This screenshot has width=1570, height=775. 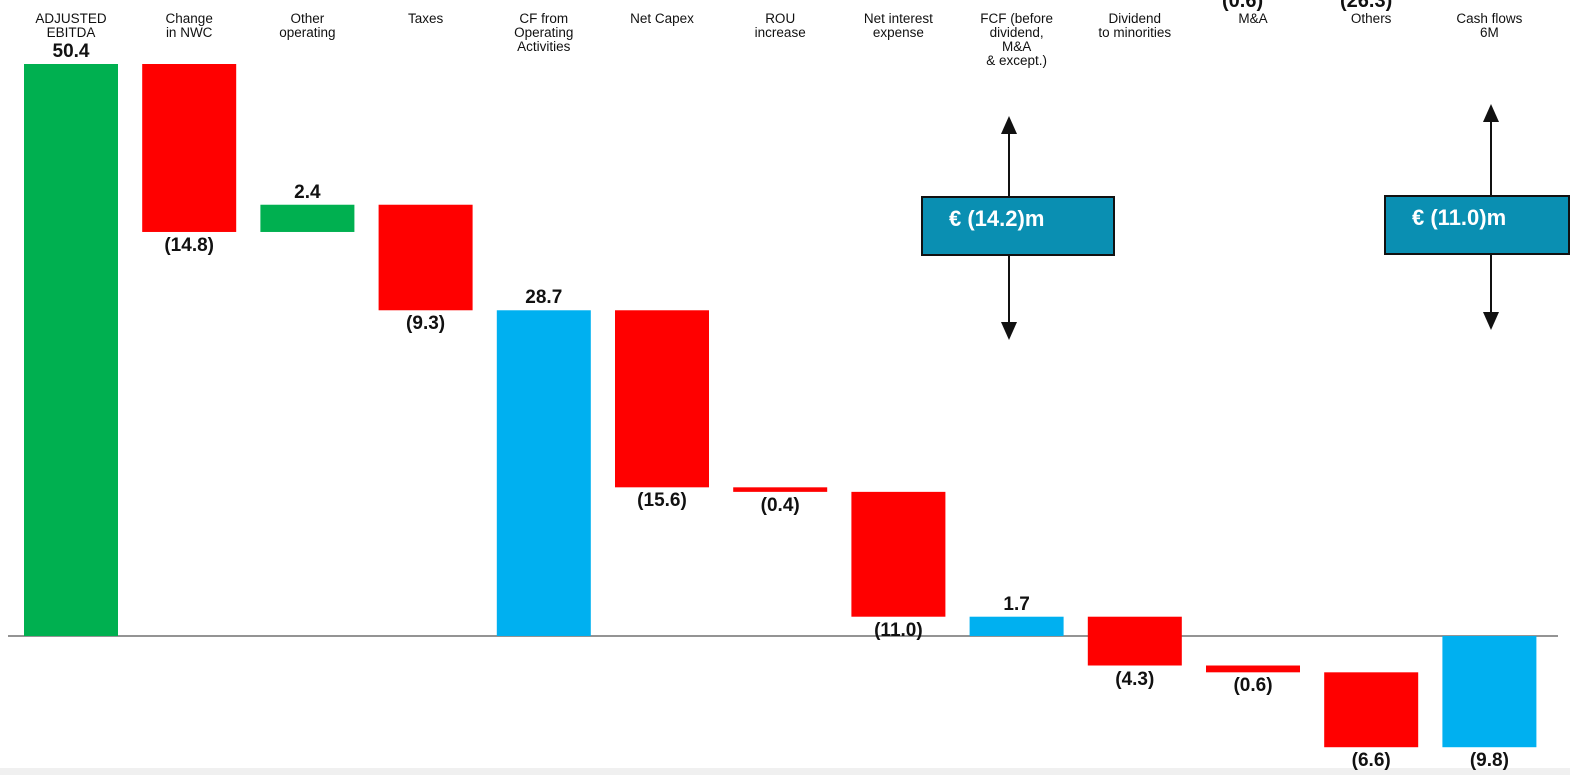 I want to click on data-label-11: (6.6), so click(x=1371, y=761).